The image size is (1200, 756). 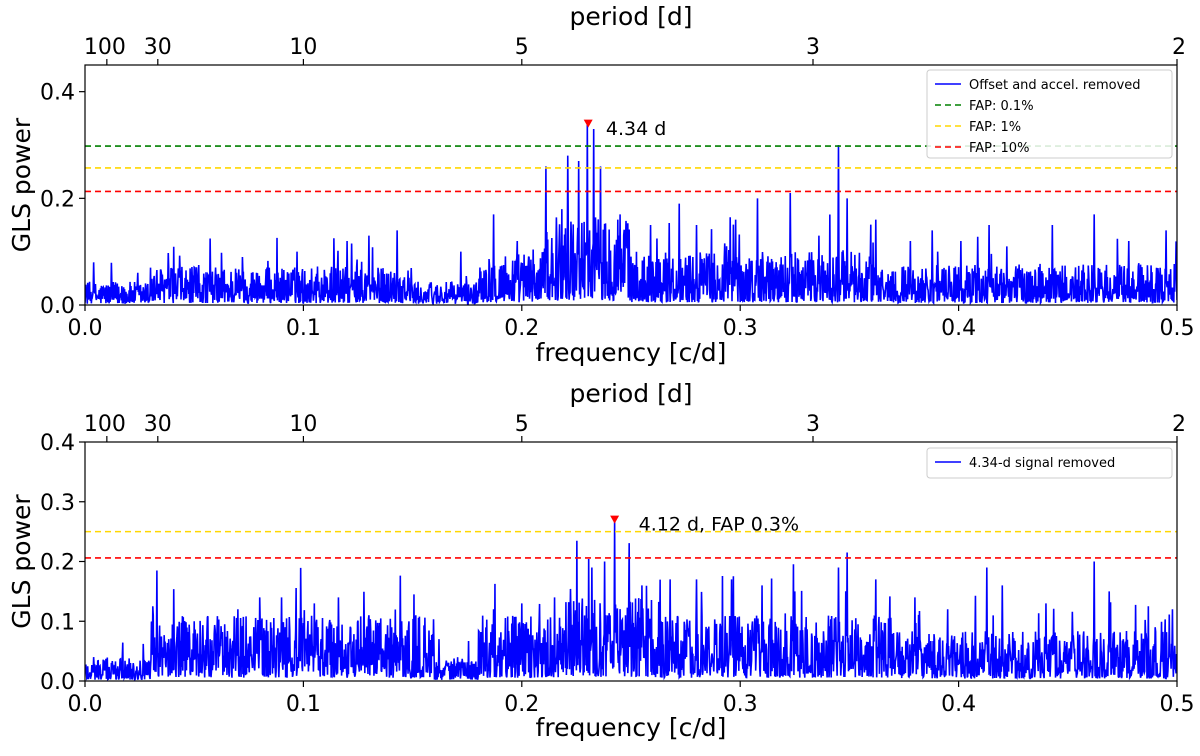 I want to click on legend-entry-label: FAP: 10%, so click(x=999, y=148).